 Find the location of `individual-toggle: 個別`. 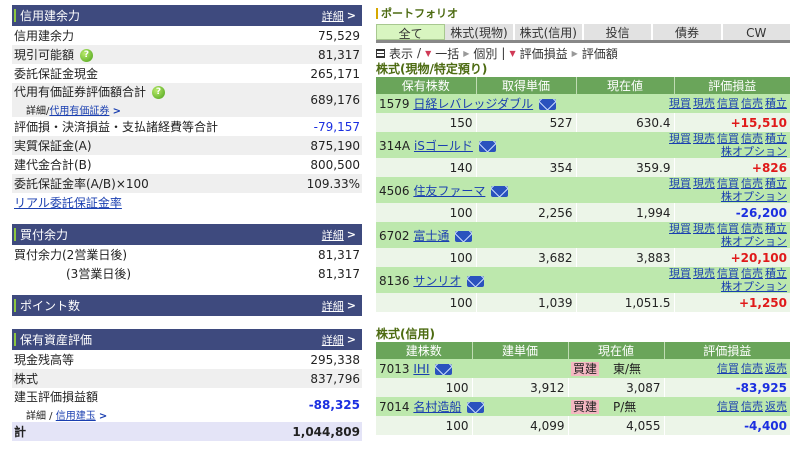

individual-toggle: 個別 is located at coordinates (485, 53).